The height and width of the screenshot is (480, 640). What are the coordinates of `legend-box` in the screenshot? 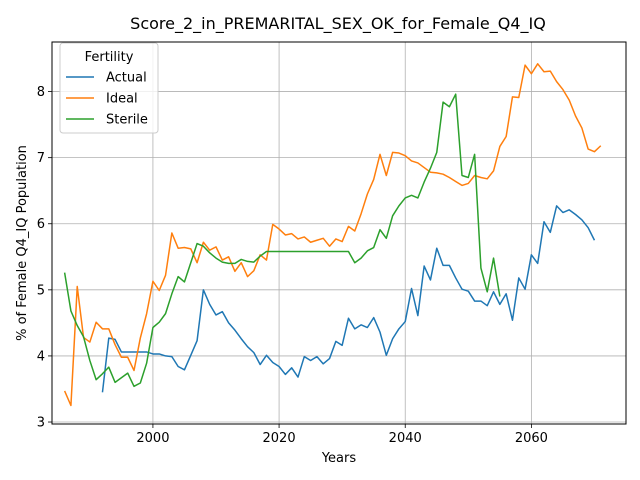 It's located at (109, 88).